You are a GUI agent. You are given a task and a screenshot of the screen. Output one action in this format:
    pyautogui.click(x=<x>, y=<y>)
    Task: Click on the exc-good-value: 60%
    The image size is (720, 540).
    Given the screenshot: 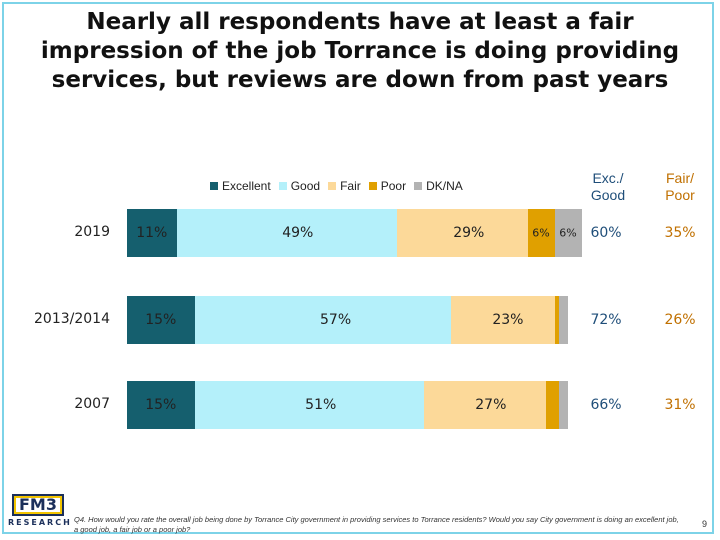 What is the action you would take?
    pyautogui.click(x=606, y=233)
    